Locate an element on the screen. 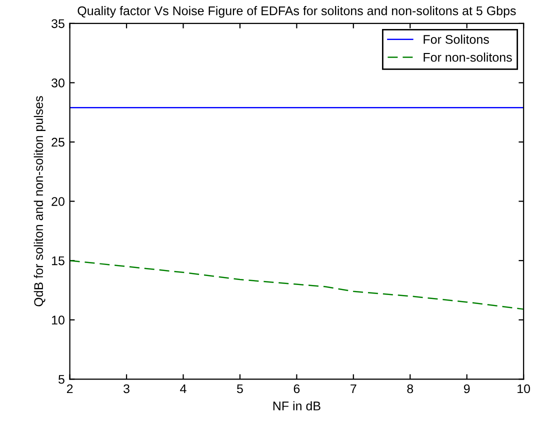  y-tick-label: 10 is located at coordinates (58, 320).